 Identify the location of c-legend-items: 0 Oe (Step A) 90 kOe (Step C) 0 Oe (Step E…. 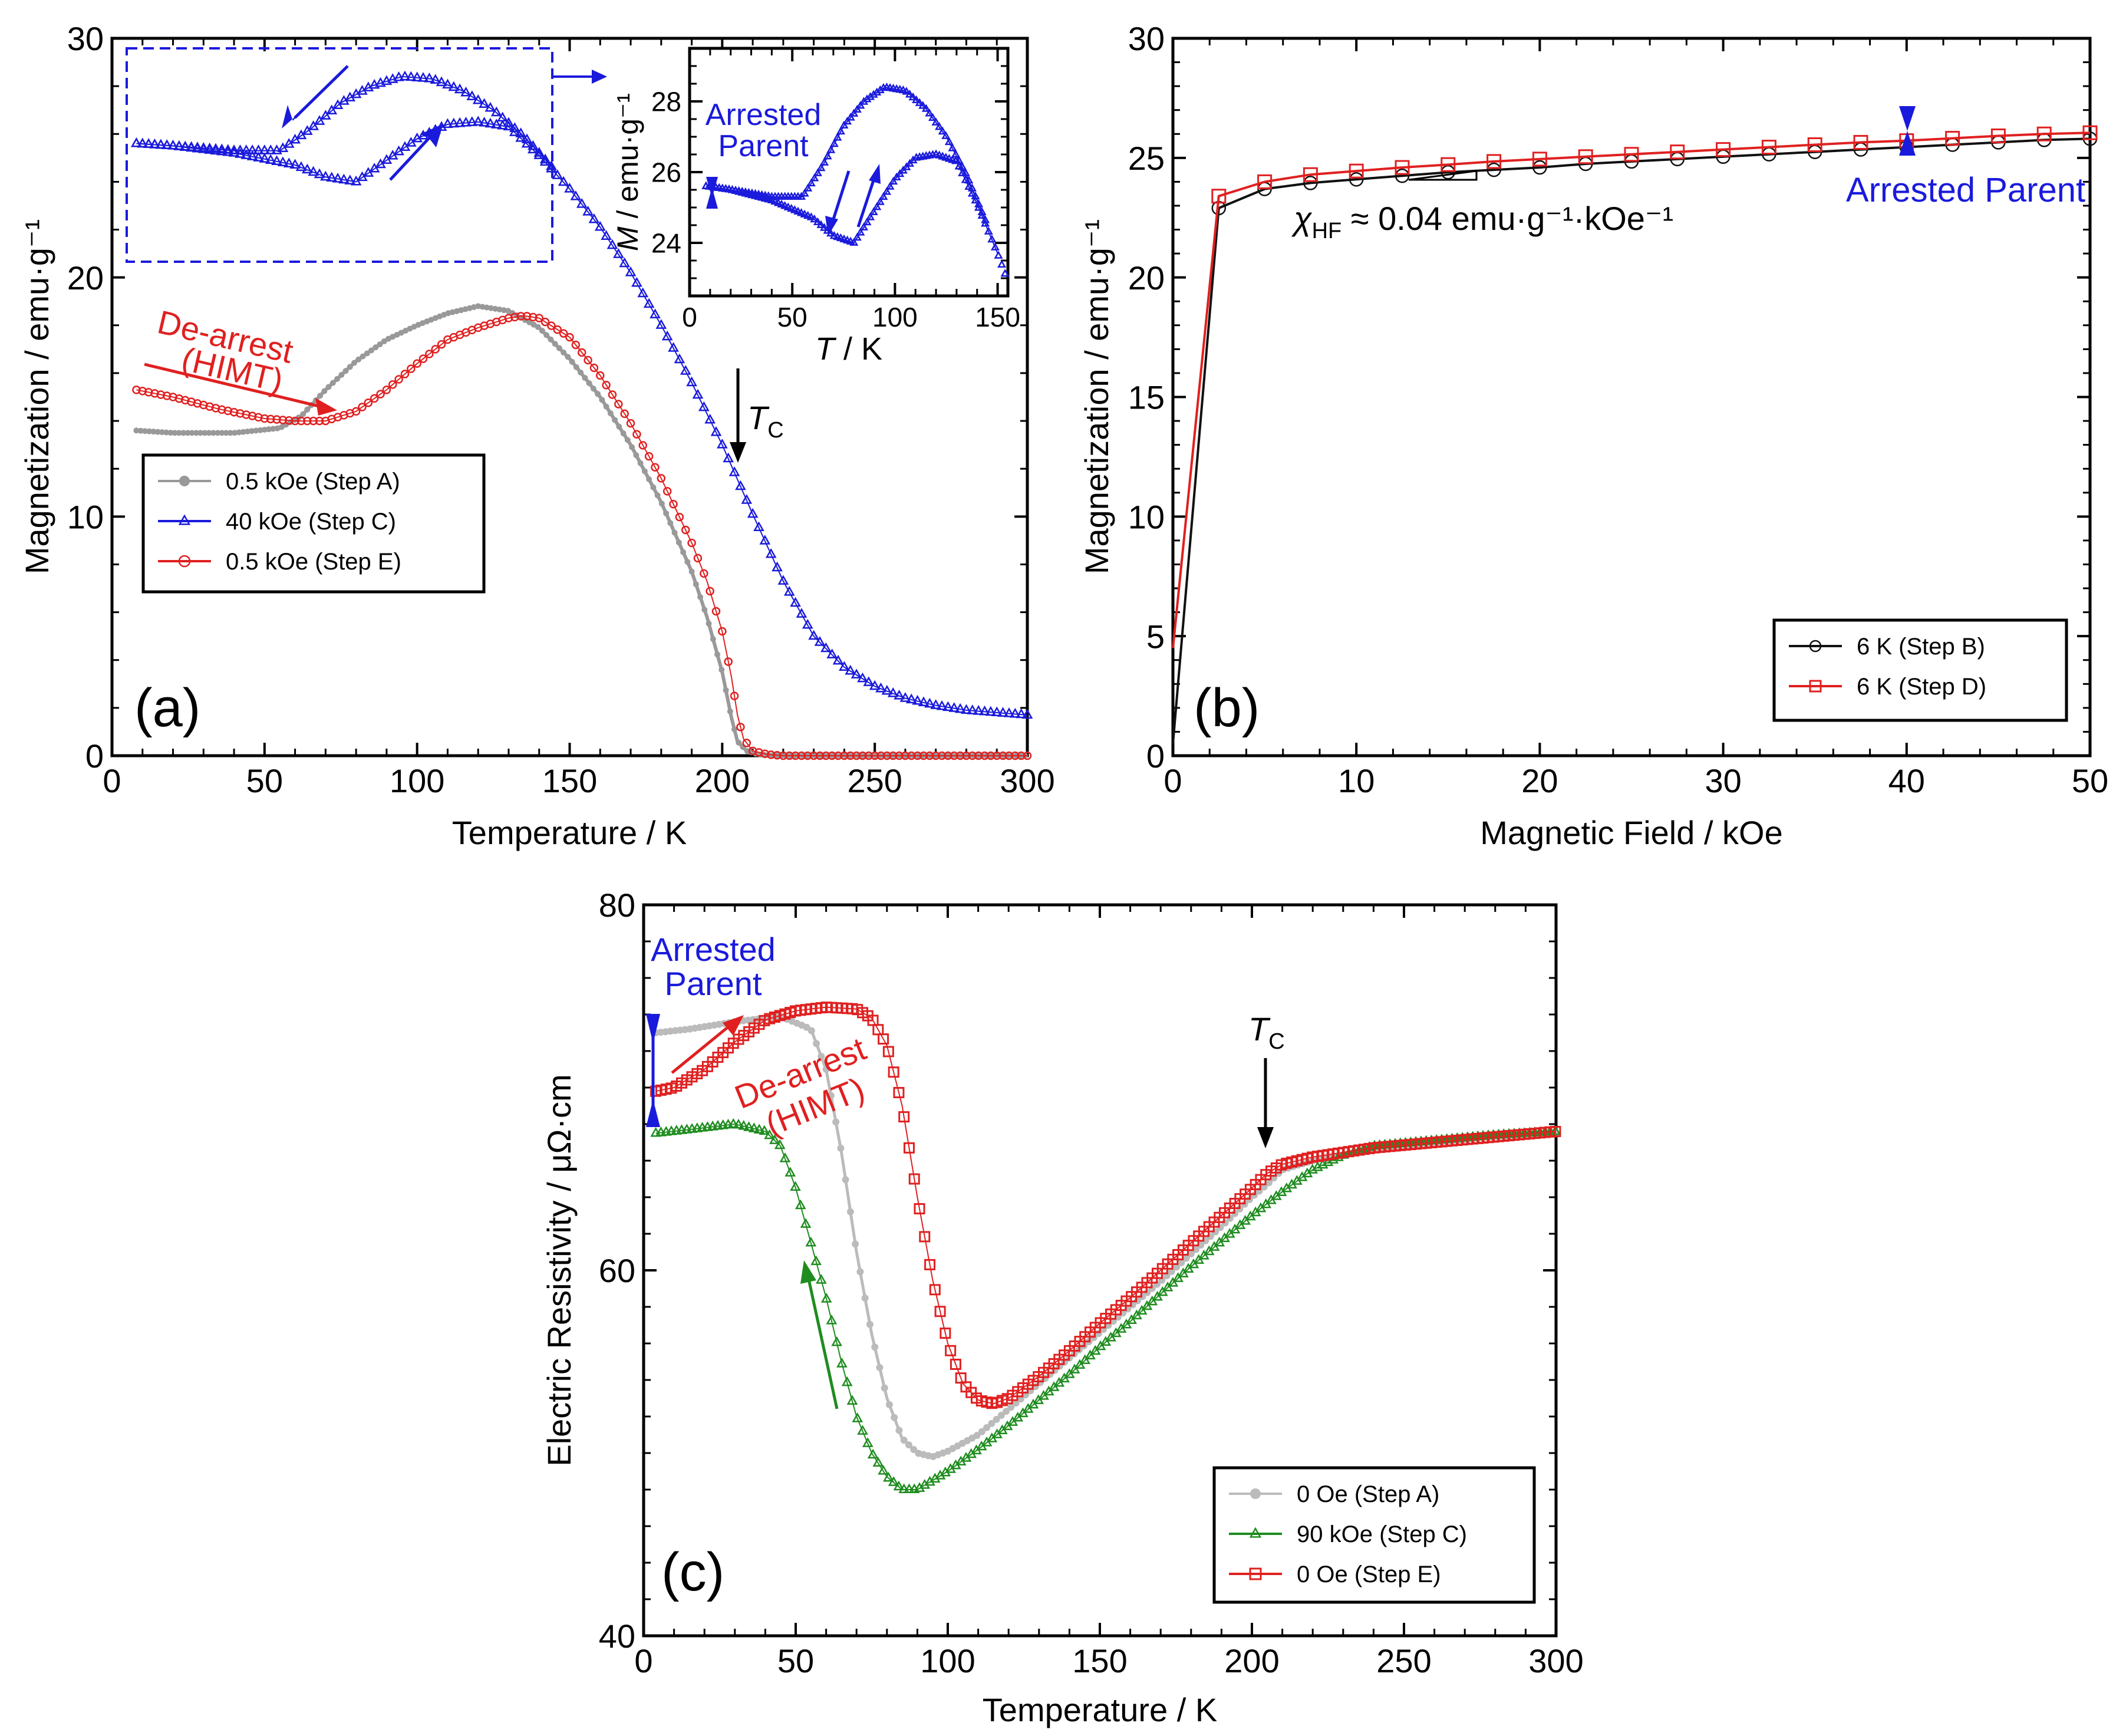
(1348, 1534).